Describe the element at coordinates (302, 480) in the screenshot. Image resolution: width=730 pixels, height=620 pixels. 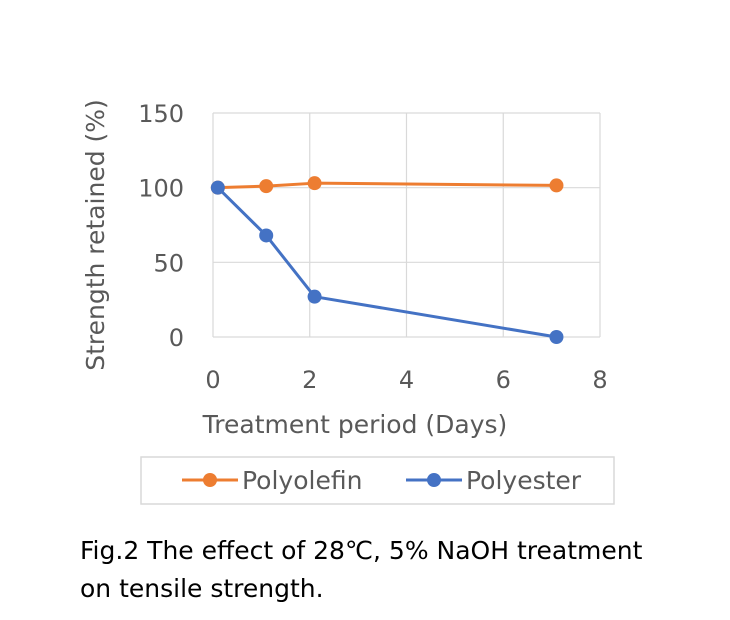
I see `legend-label-polyolefin: Polyolefin` at that location.